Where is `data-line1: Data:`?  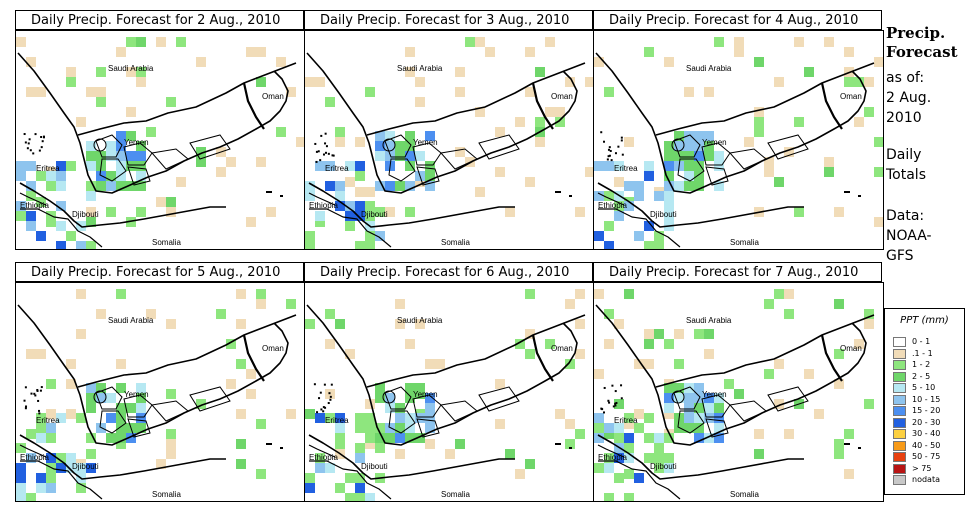 data-line1: Data: is located at coordinates (905, 216).